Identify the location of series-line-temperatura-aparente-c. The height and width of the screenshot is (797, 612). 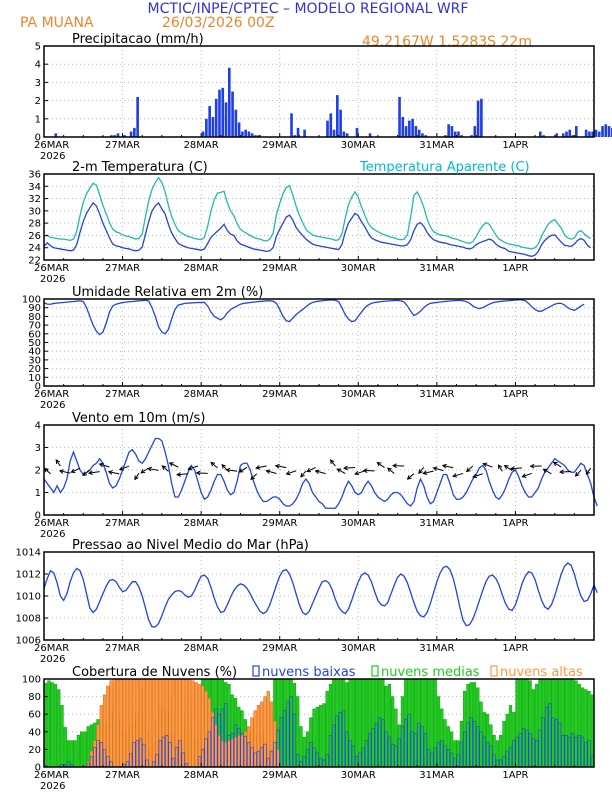
(317, 213).